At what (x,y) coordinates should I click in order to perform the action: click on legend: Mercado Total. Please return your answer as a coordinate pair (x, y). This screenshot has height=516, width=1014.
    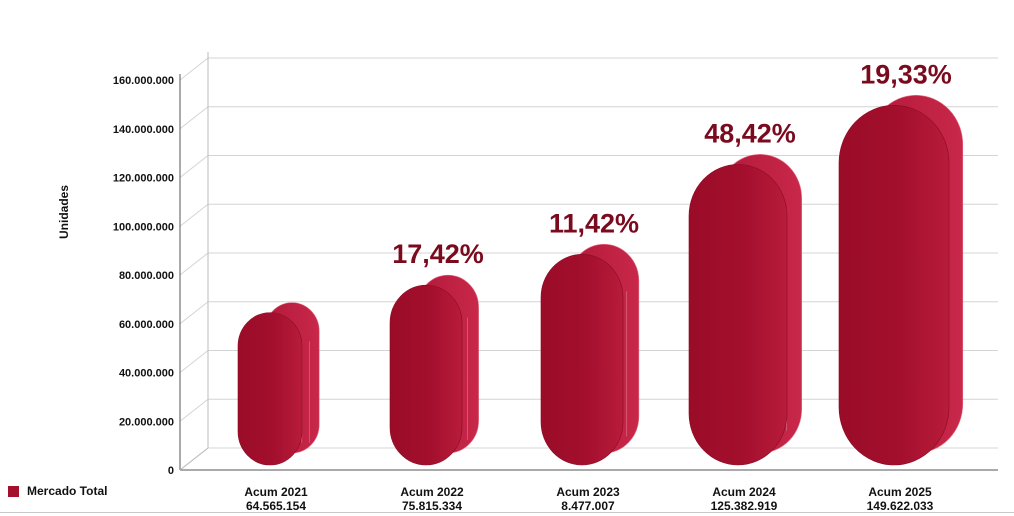
    Looking at the image, I should click on (57, 491).